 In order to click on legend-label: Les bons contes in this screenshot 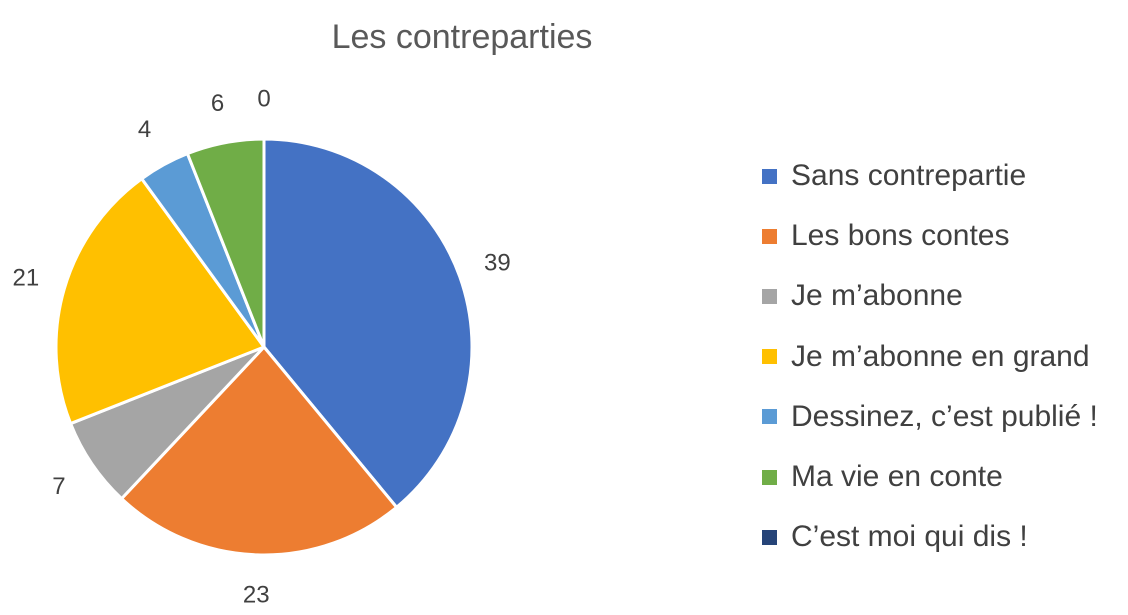, I will do `click(900, 236)`.